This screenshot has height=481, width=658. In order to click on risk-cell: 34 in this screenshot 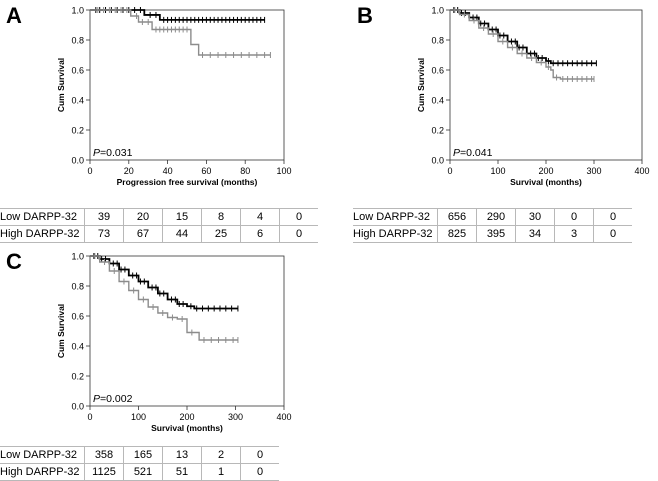, I will do `click(535, 234)`.